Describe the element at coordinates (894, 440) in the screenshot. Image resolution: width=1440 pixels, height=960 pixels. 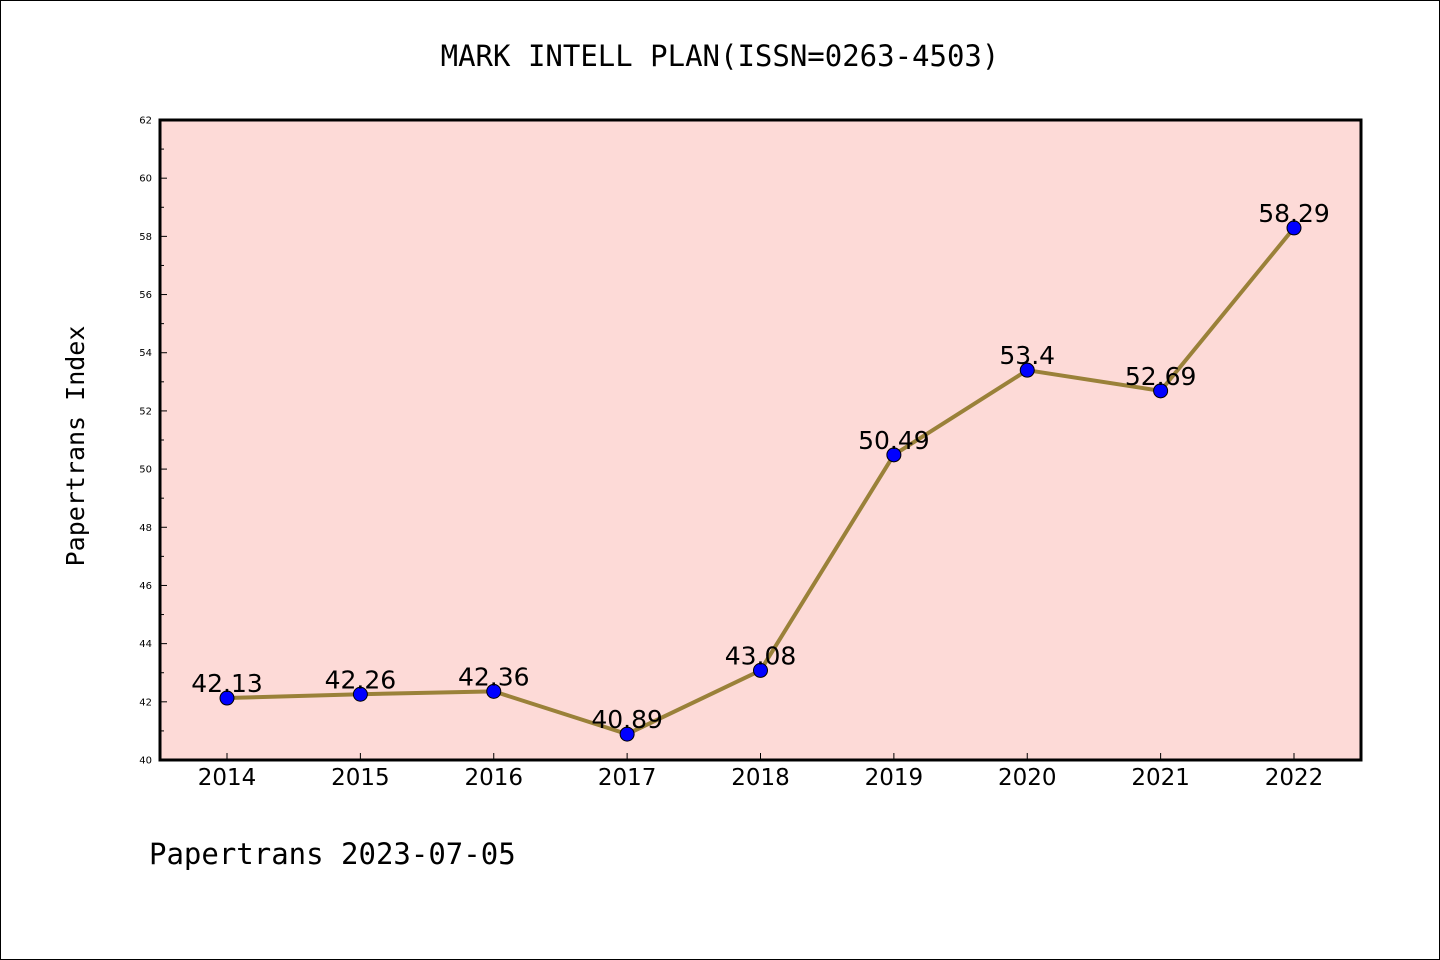
I see `data-label: 50.49` at that location.